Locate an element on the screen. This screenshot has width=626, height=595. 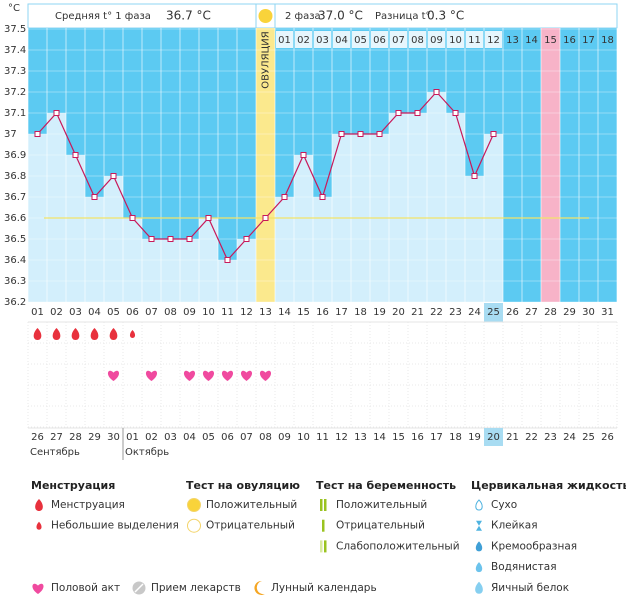
cycle-day-label: 07 is located at coordinates (151, 312).